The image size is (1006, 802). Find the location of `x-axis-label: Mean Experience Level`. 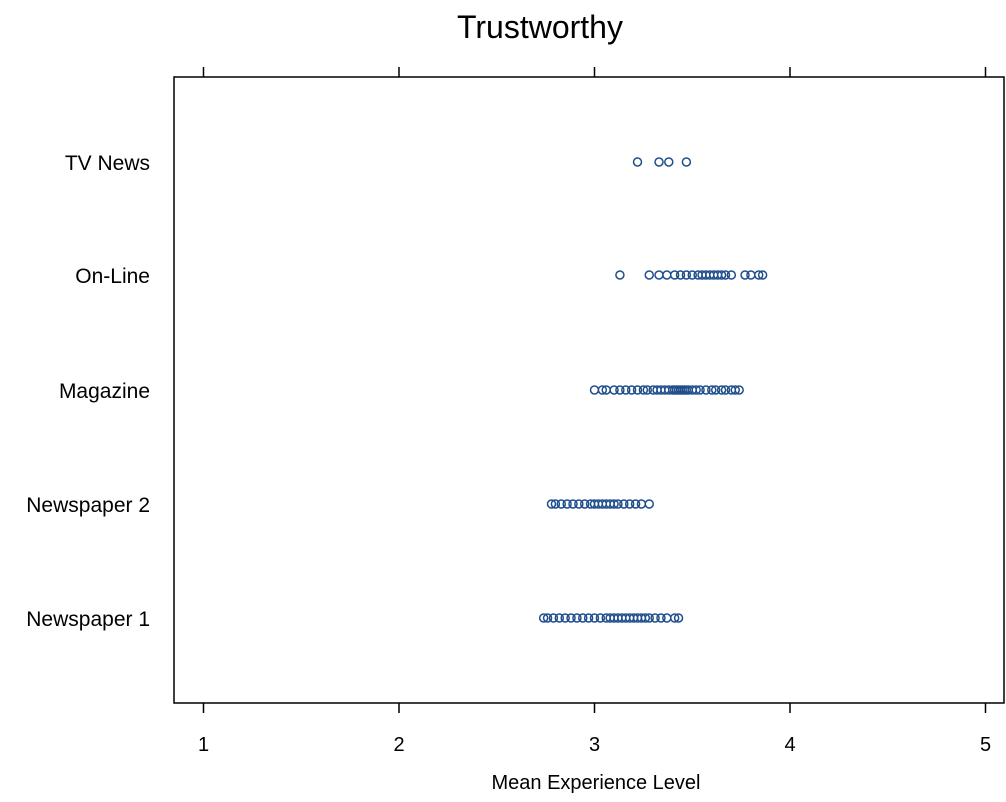

x-axis-label: Mean Experience Level is located at coordinates (595, 783).